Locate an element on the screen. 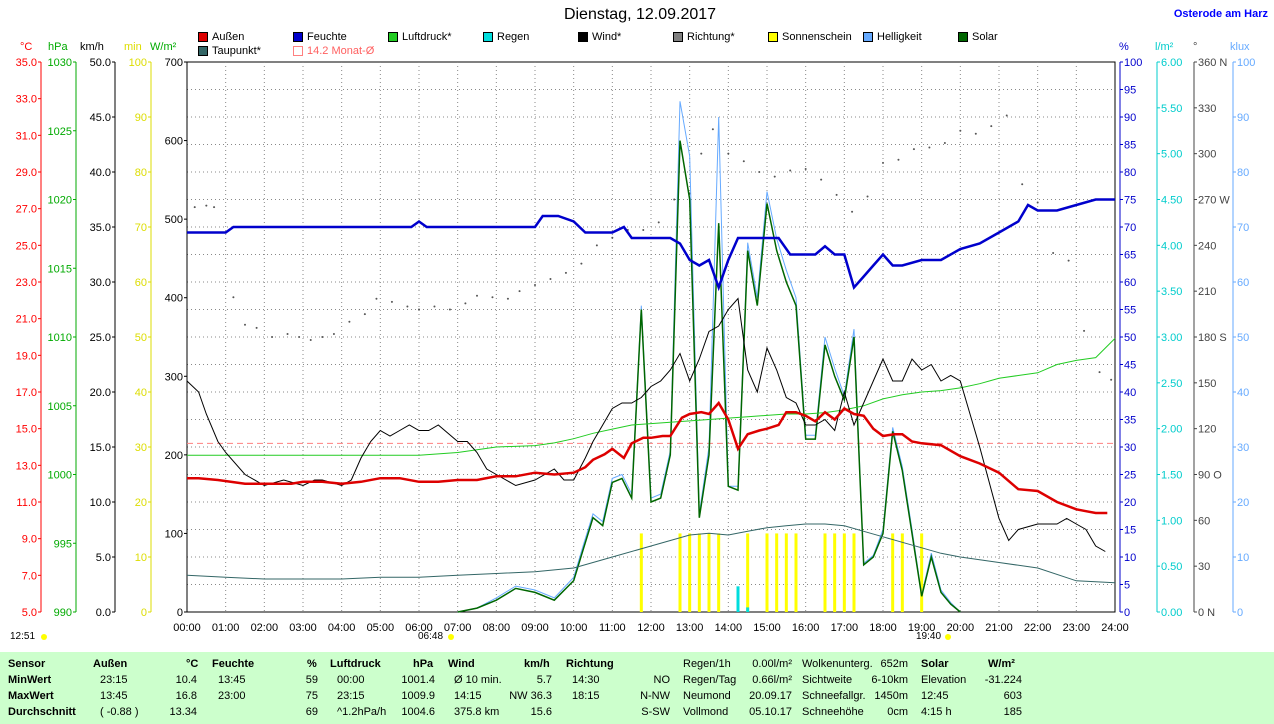 The image size is (1274, 724). header-solar-unit: W/m² is located at coordinates (1001, 664).